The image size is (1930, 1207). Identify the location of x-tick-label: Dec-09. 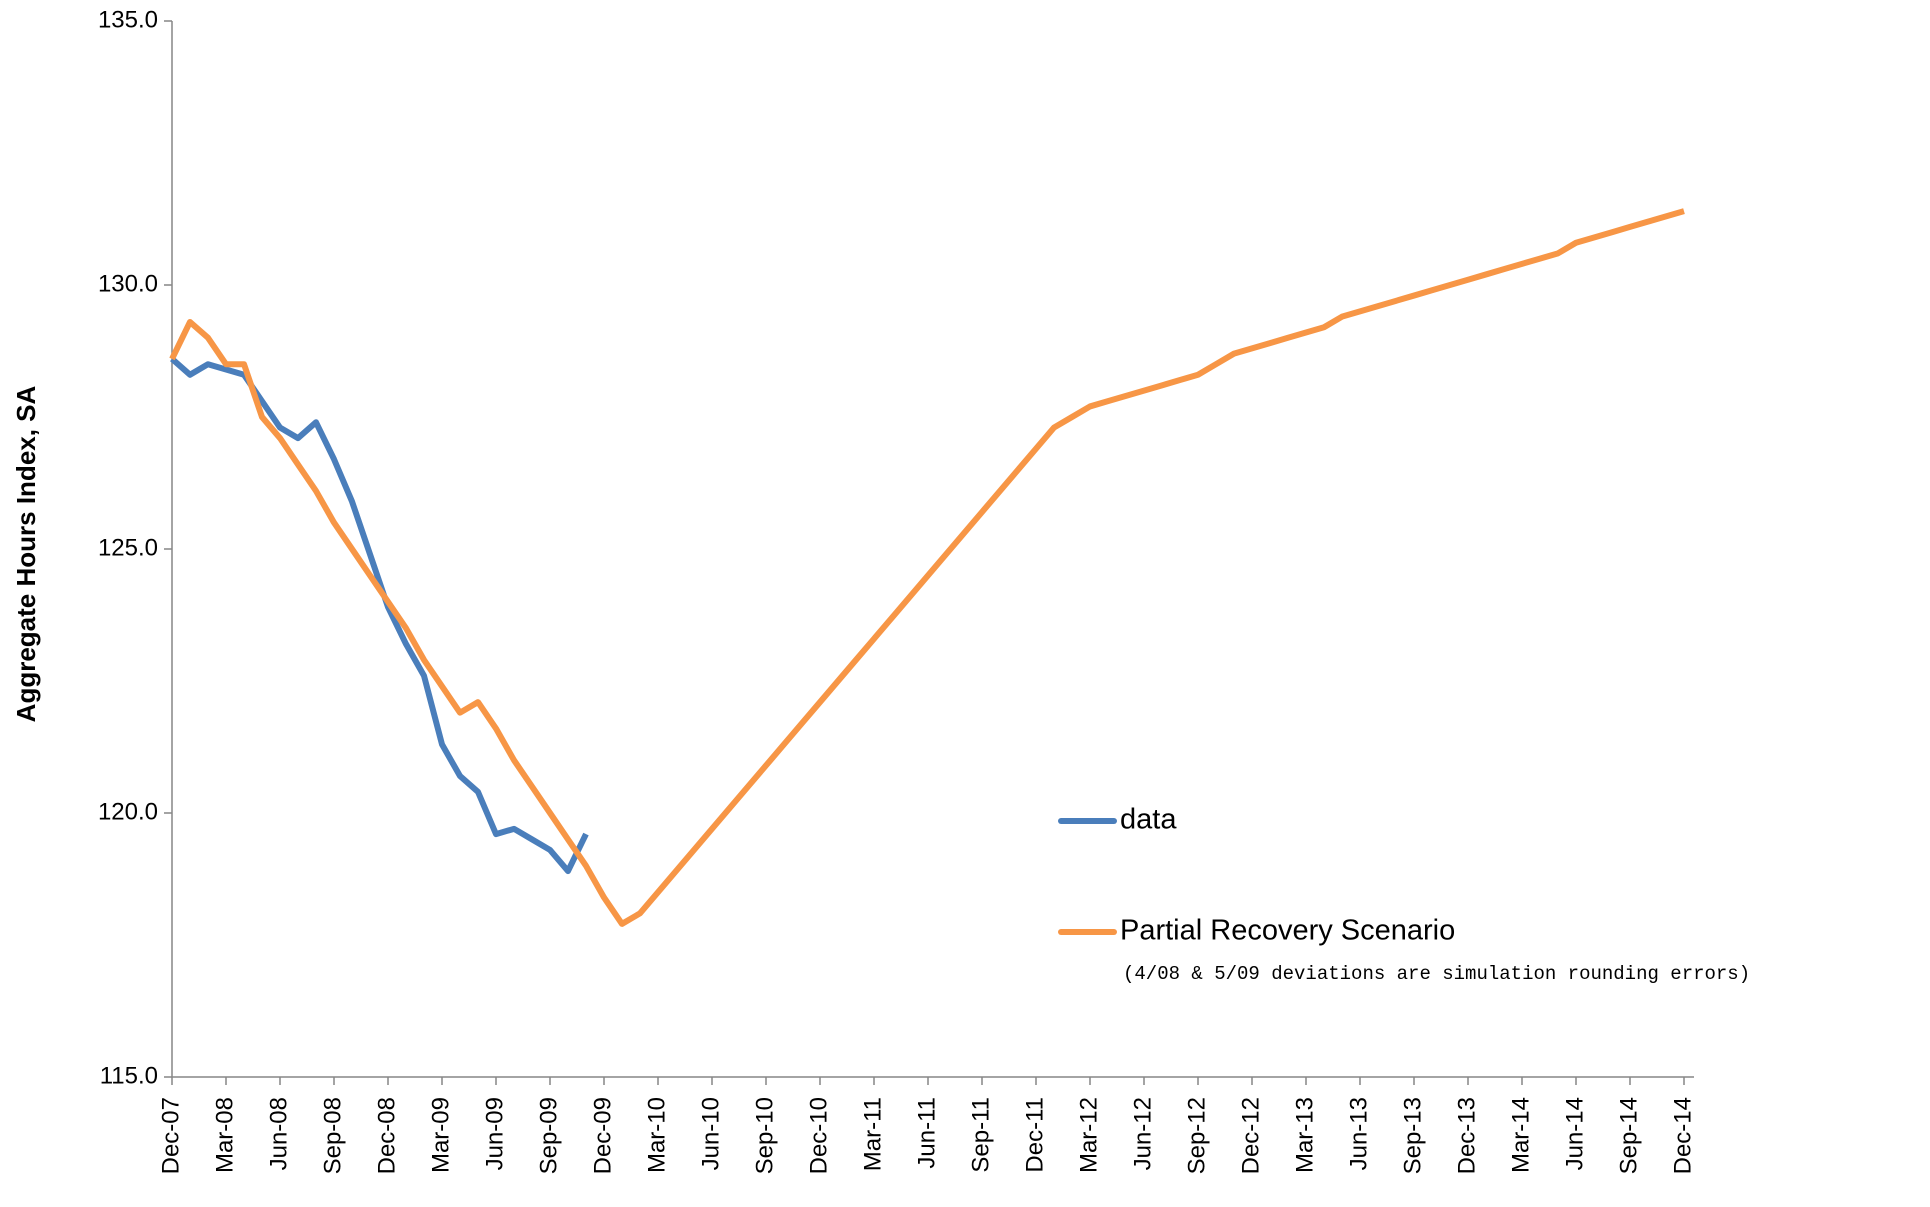
(602, 1135).